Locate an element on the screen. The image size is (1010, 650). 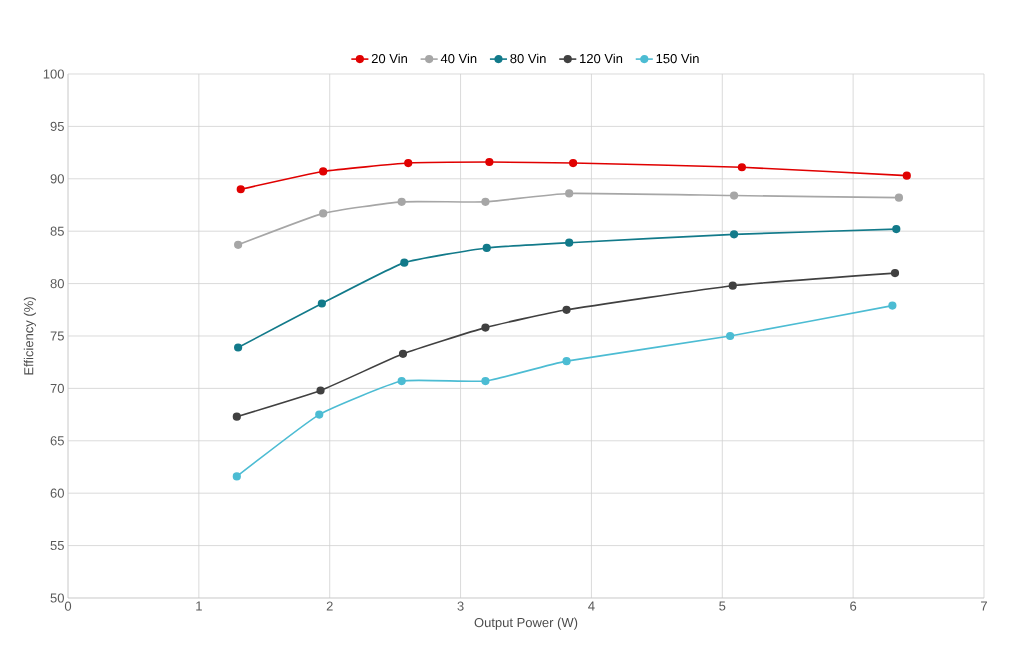
y-tick-label: 85 is located at coordinates (57, 231).